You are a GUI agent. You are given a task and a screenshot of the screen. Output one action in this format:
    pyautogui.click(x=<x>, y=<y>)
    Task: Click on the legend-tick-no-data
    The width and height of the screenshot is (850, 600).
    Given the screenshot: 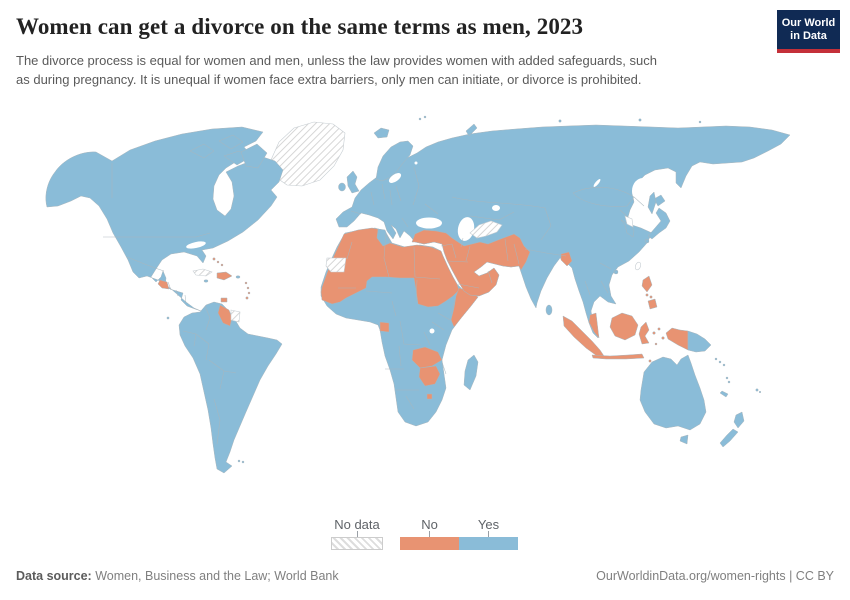 What is the action you would take?
    pyautogui.click(x=357, y=534)
    